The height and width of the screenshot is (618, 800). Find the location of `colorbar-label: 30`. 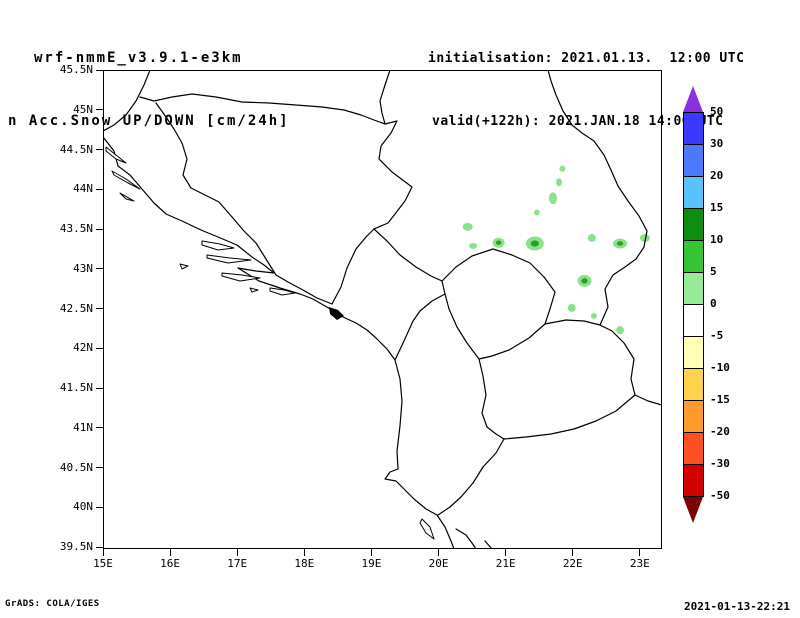

colorbar-label: 30 is located at coordinates (717, 143).